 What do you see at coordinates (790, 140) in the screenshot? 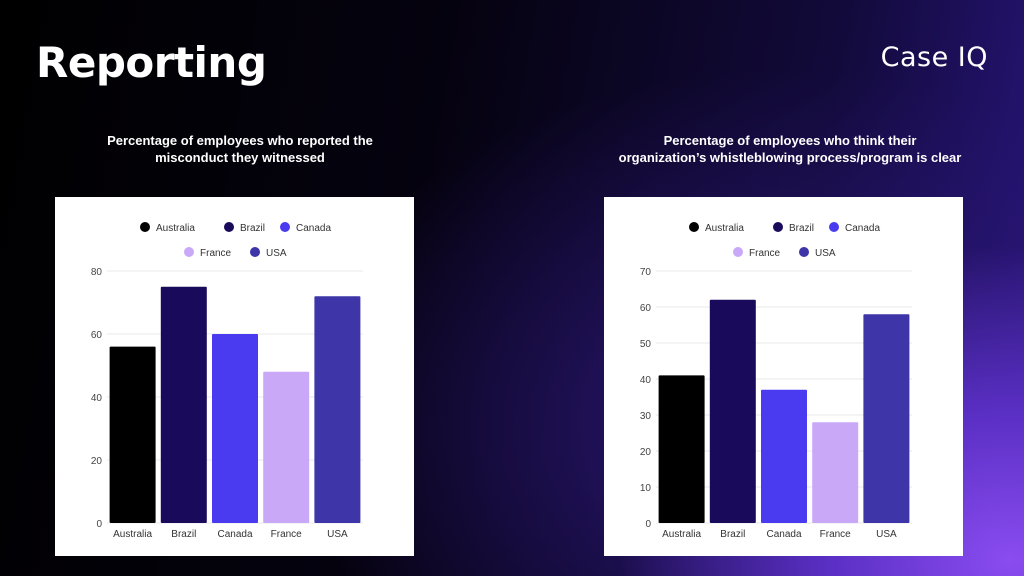
I see `chart-2-title-line1: Percentage of employees who think their` at bounding box center [790, 140].